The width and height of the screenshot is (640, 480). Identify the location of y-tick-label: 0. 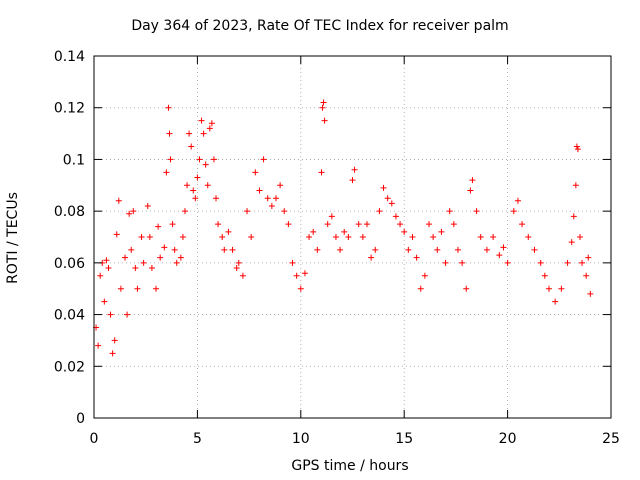
(80, 419).